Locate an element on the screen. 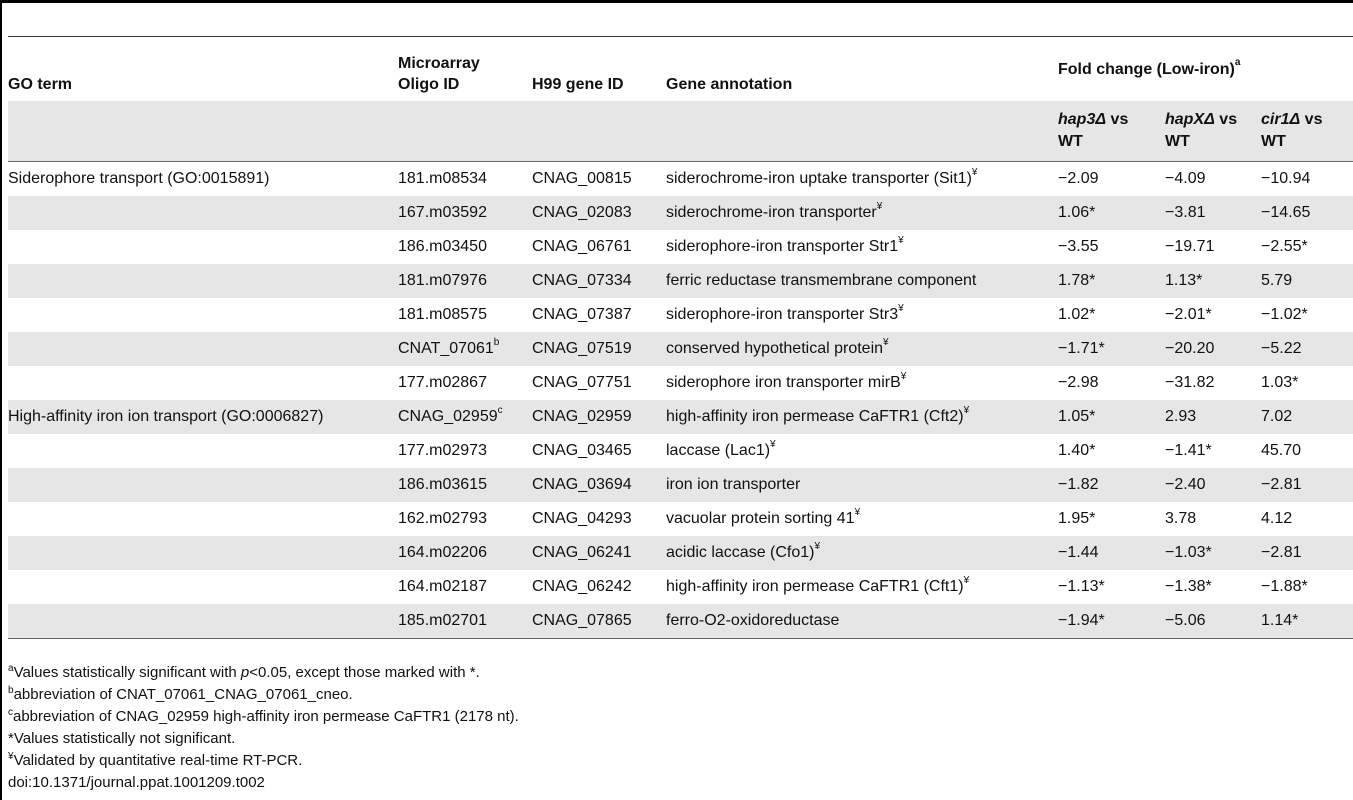 The image size is (1353, 800). cell-oligo-id: CNAG_02959c is located at coordinates (465, 417).